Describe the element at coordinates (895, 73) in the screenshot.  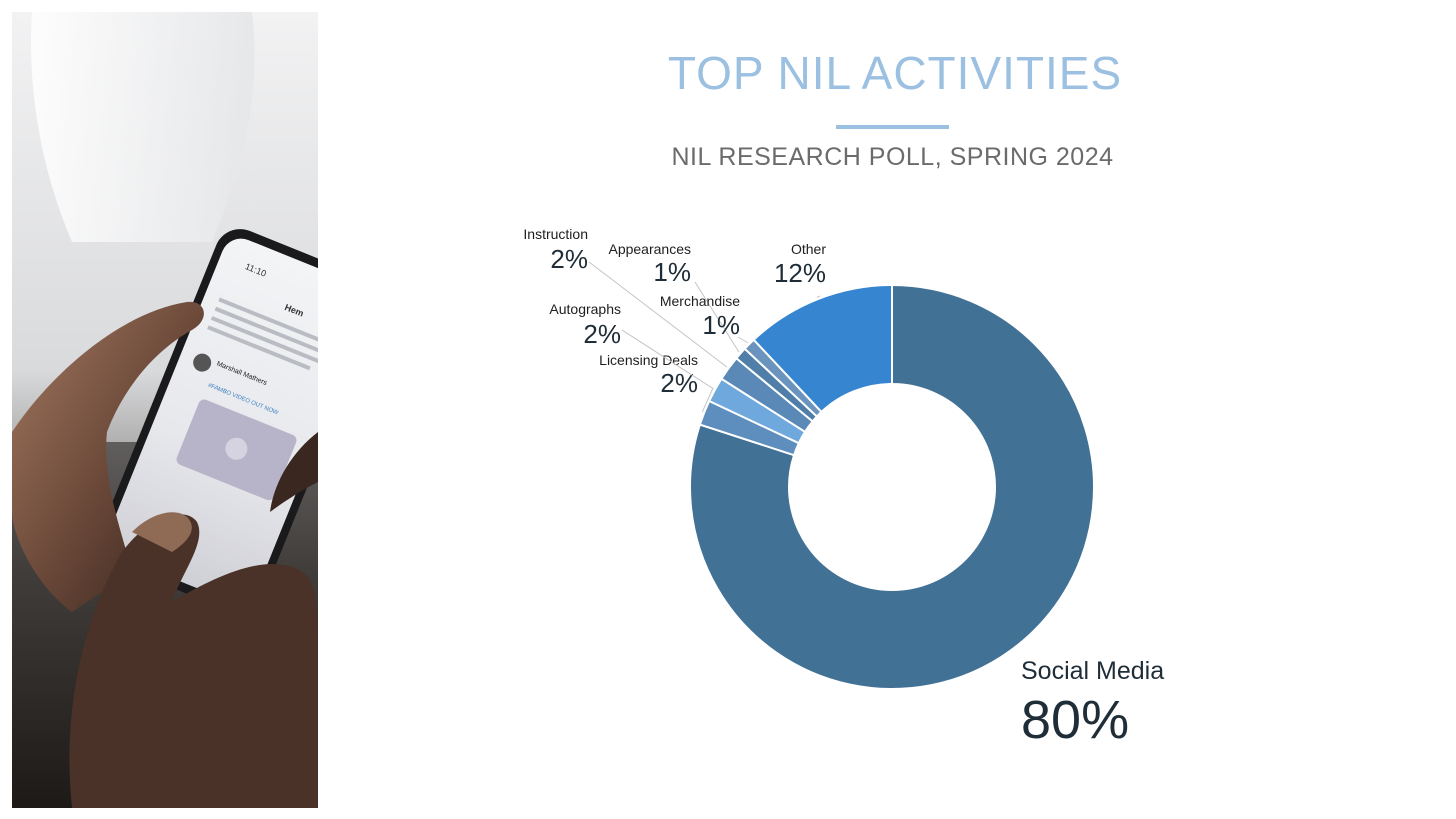
I see `chart-title: TOP NIL ACTIVITIES` at that location.